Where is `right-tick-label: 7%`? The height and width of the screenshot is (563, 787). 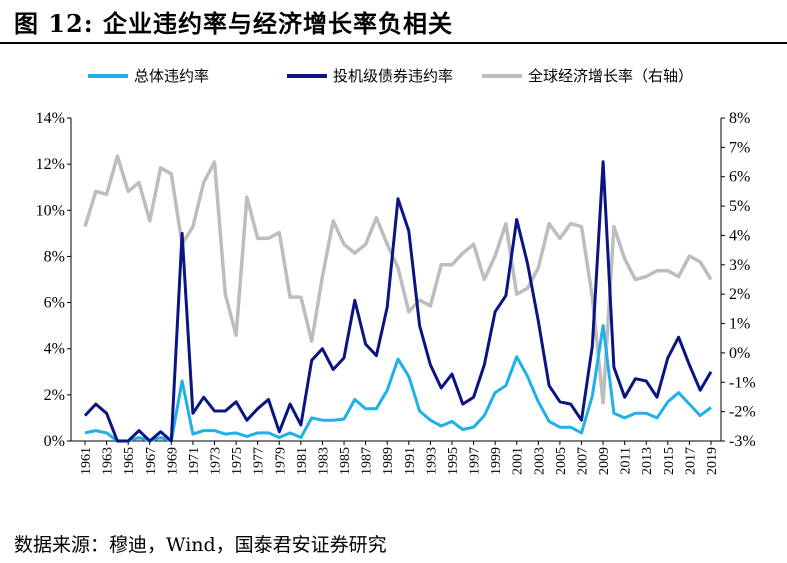
right-tick-label: 7% is located at coordinates (739, 147).